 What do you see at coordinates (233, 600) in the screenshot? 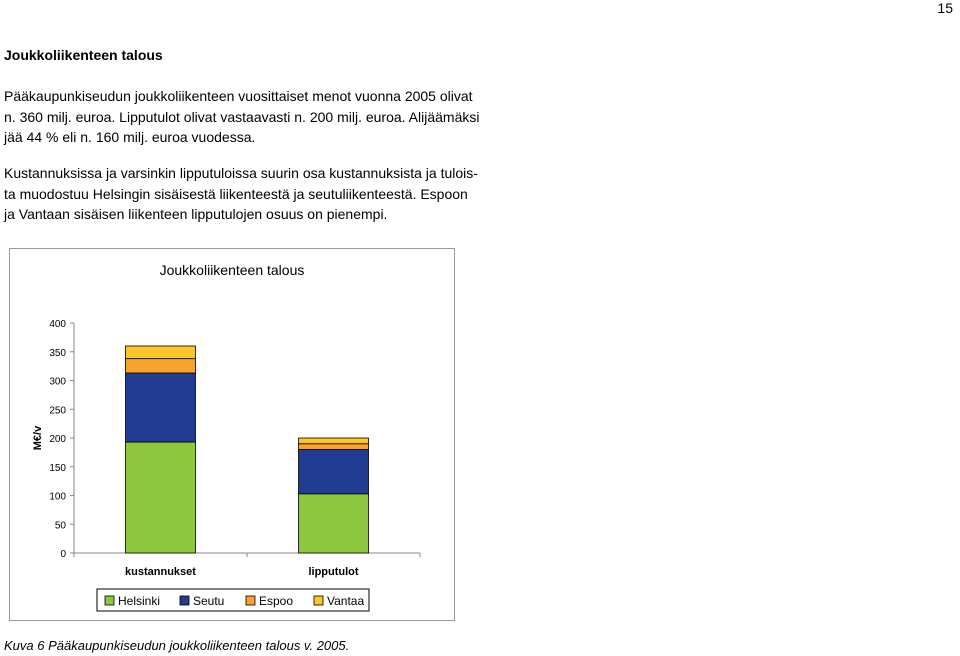
I see `legend-box` at bounding box center [233, 600].